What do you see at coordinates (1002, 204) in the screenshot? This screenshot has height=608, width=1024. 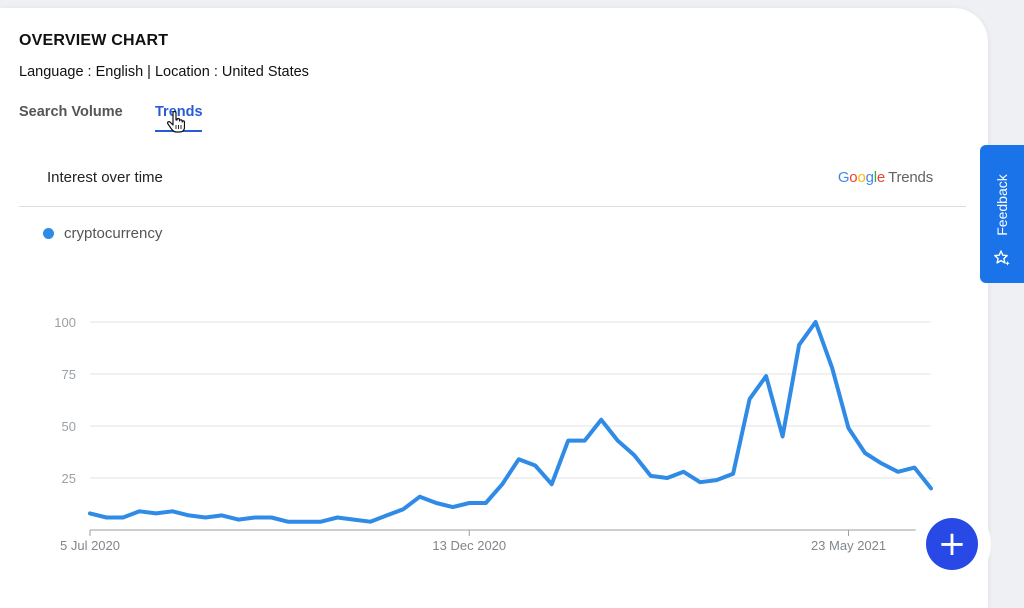 I see `feedback-label: Feedback` at bounding box center [1002, 204].